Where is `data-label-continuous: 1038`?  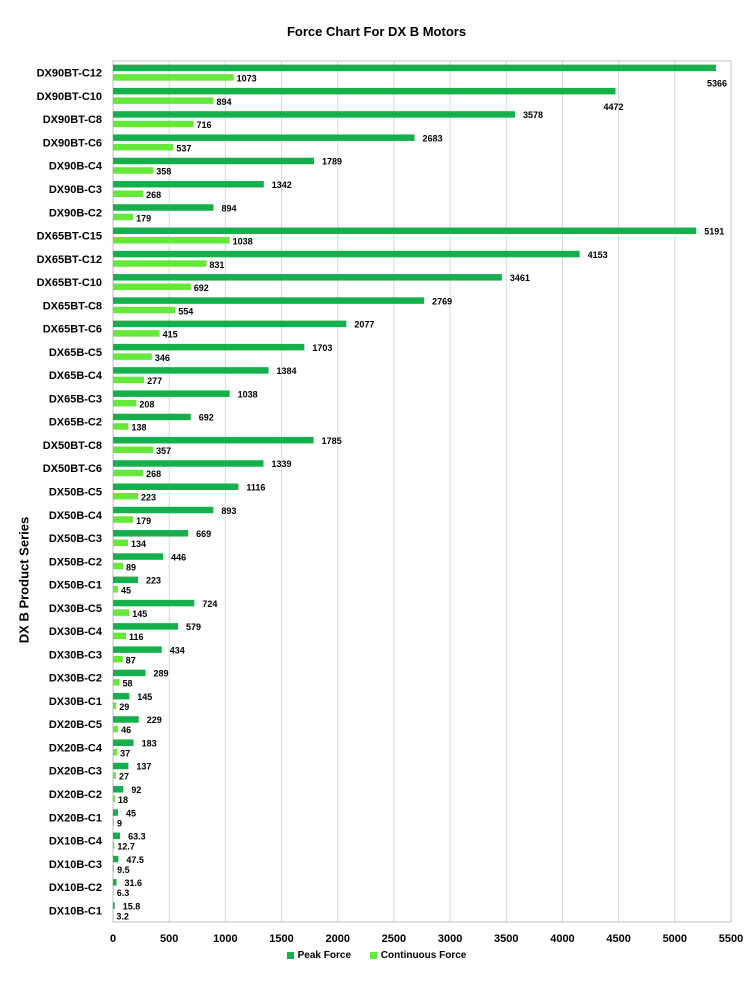
data-label-continuous: 1038 is located at coordinates (243, 242).